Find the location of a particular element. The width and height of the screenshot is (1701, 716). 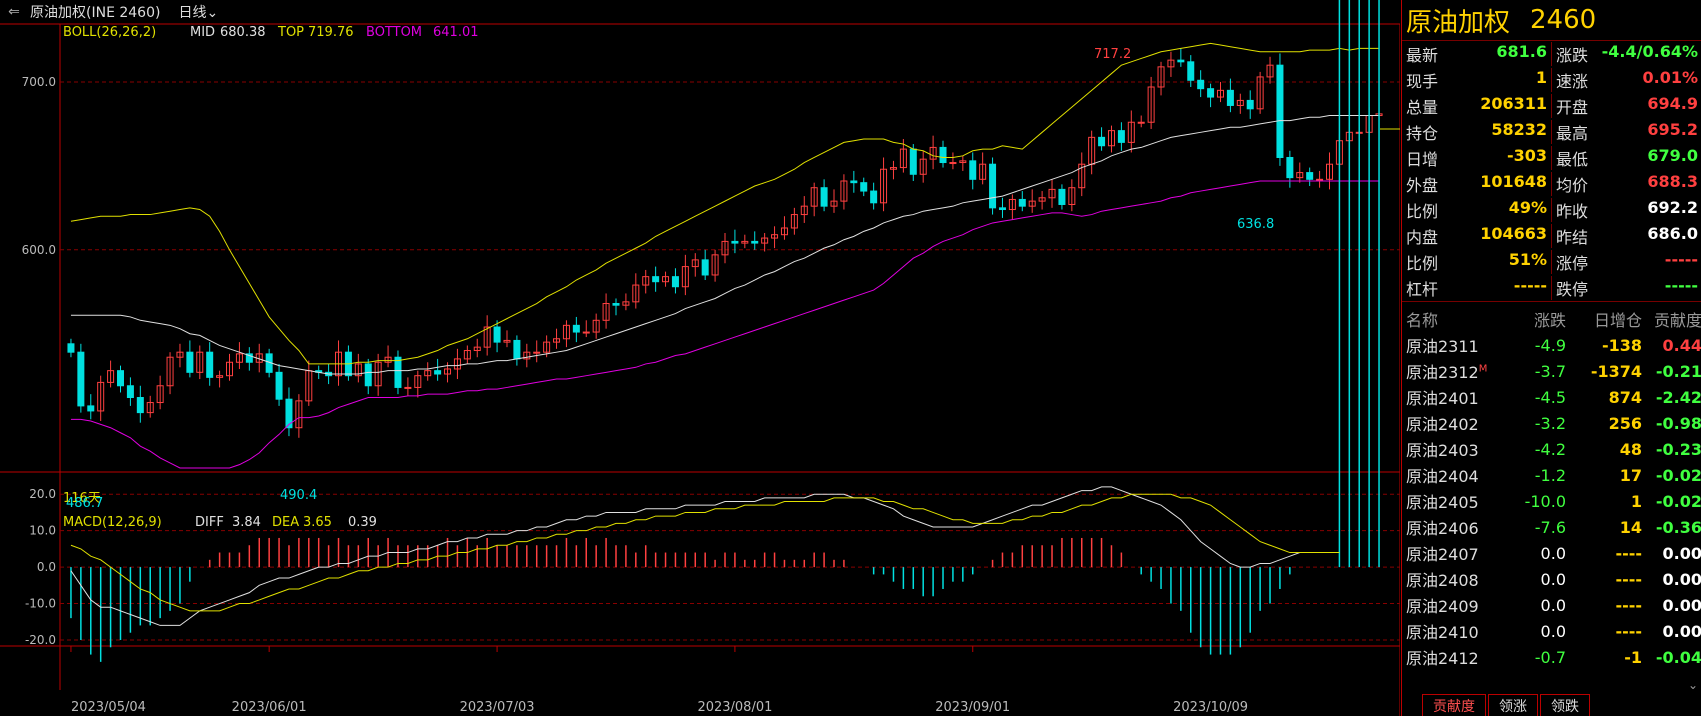

header-oi-change: 日增仓 is located at coordinates (1617, 320).